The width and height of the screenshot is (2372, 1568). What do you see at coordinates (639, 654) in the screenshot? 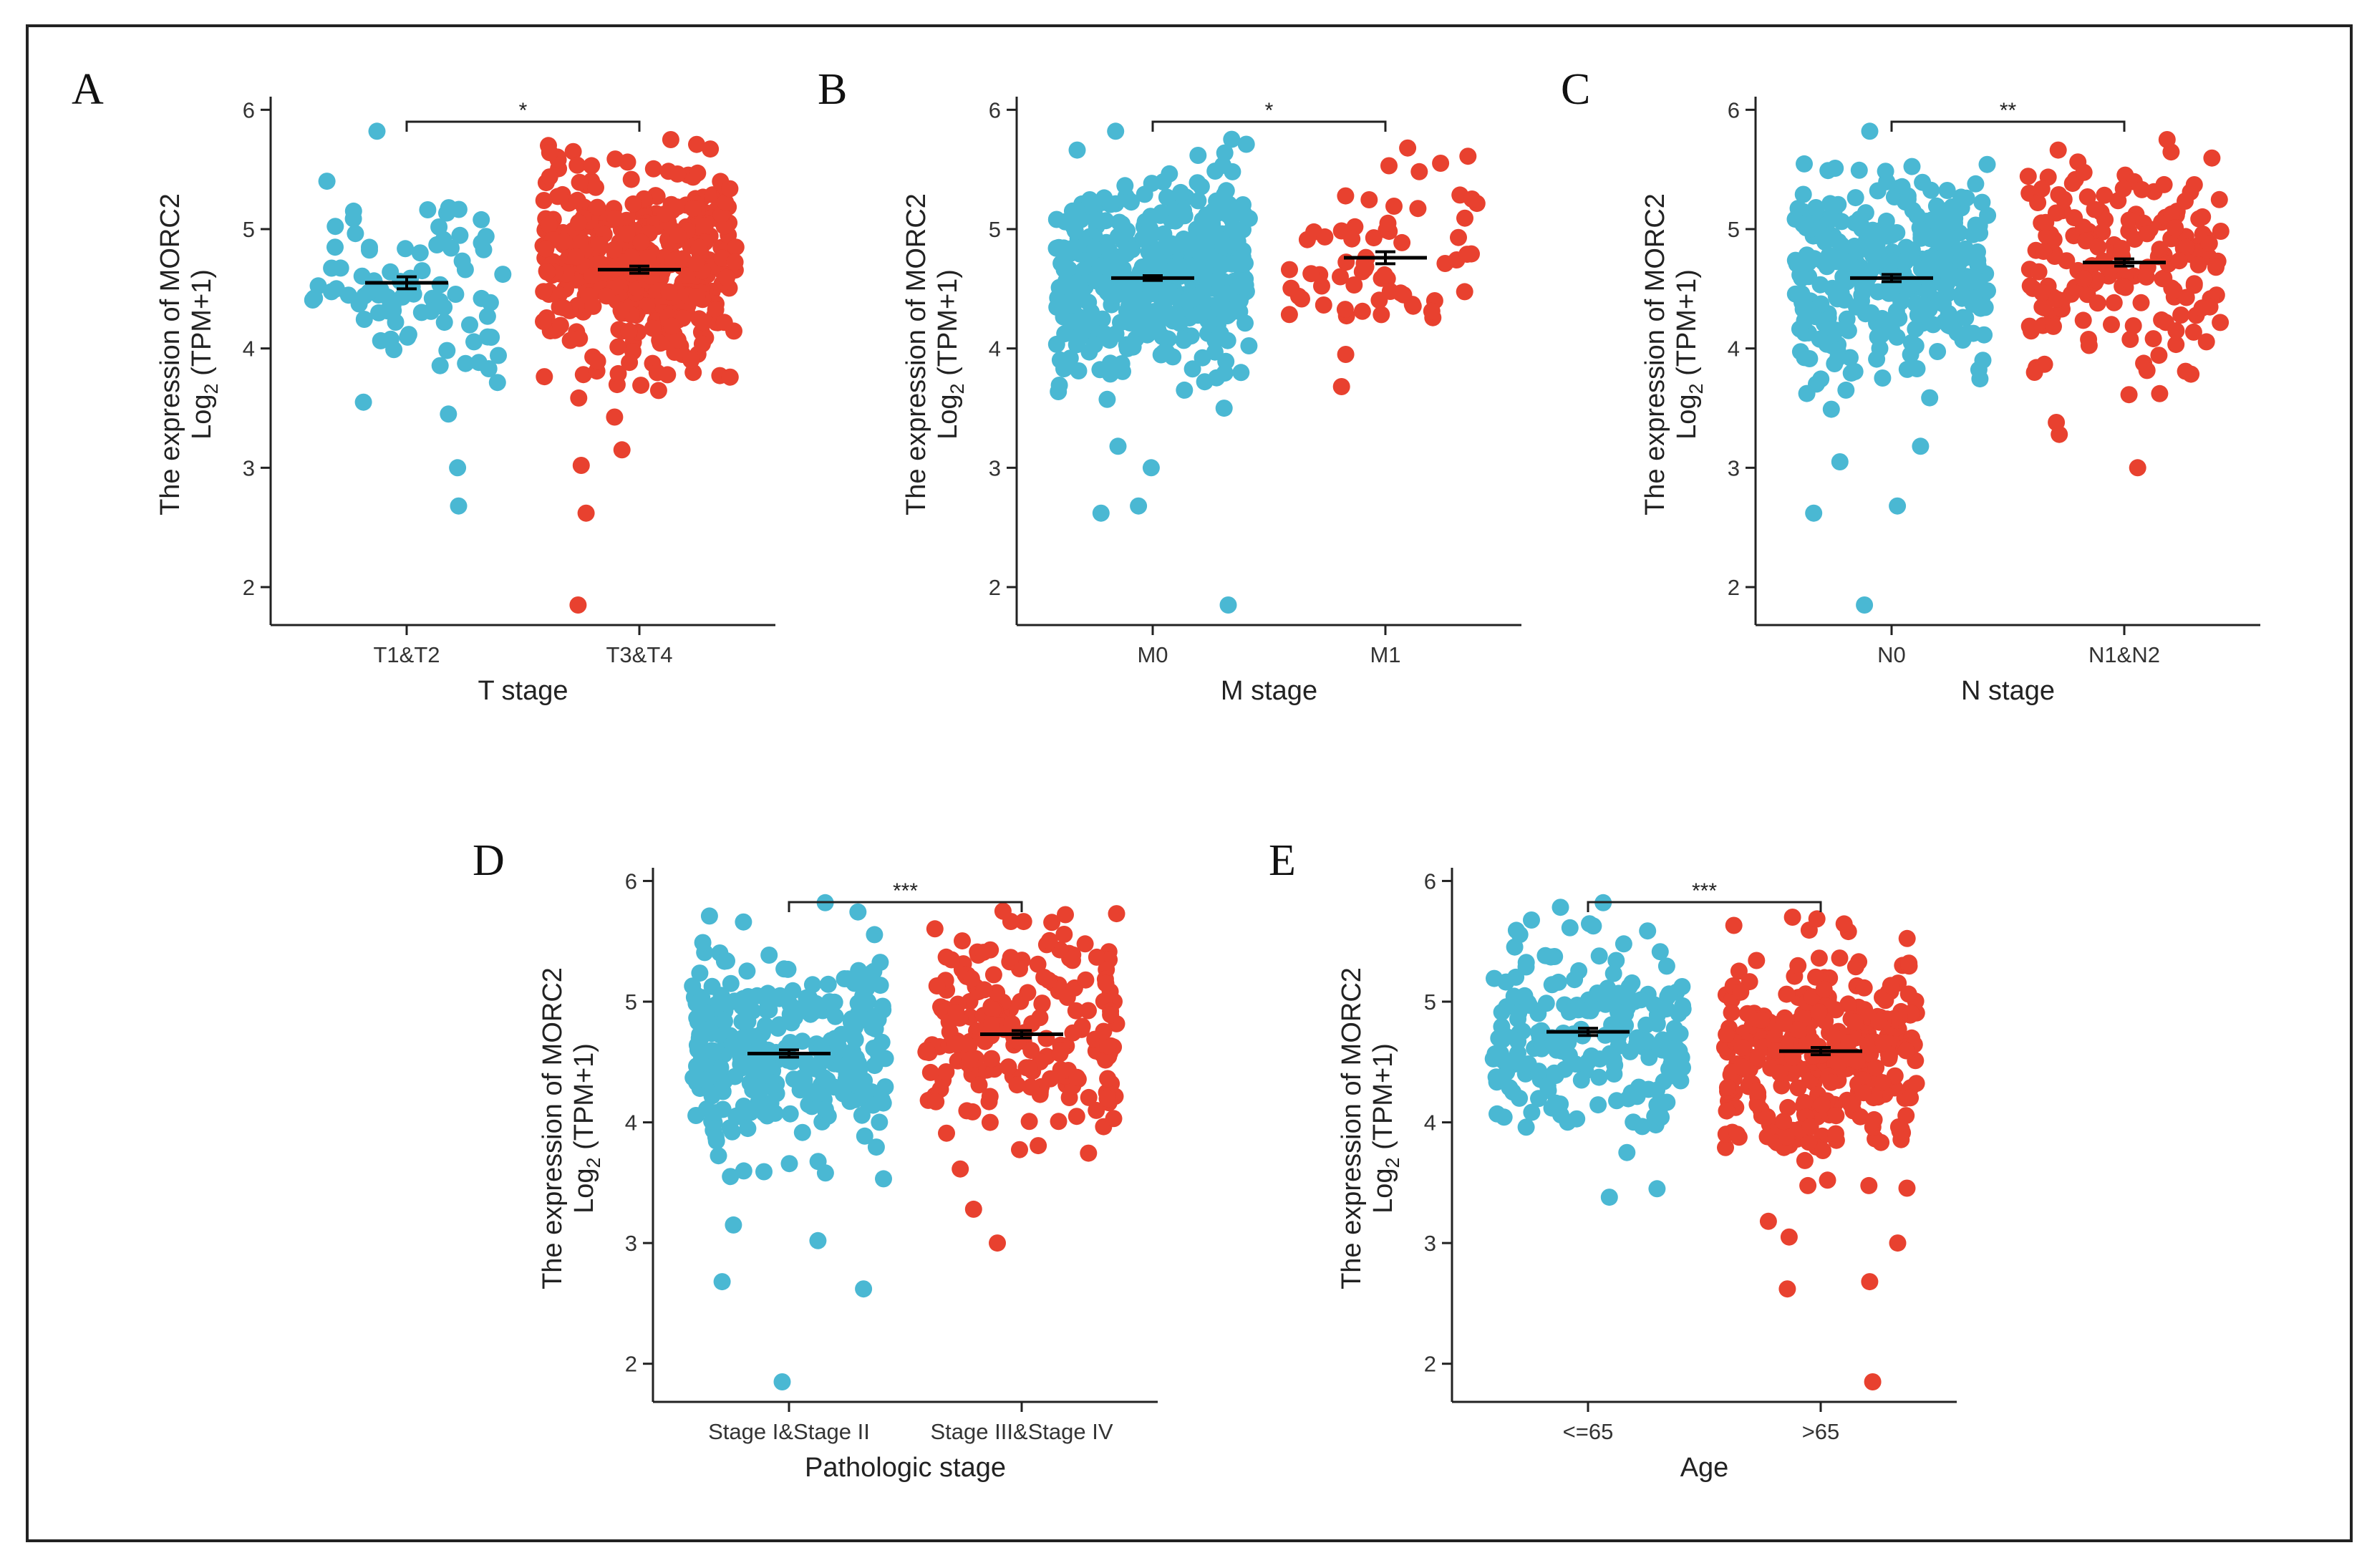
I see `x-tick-label: T3&T4` at bounding box center [639, 654].